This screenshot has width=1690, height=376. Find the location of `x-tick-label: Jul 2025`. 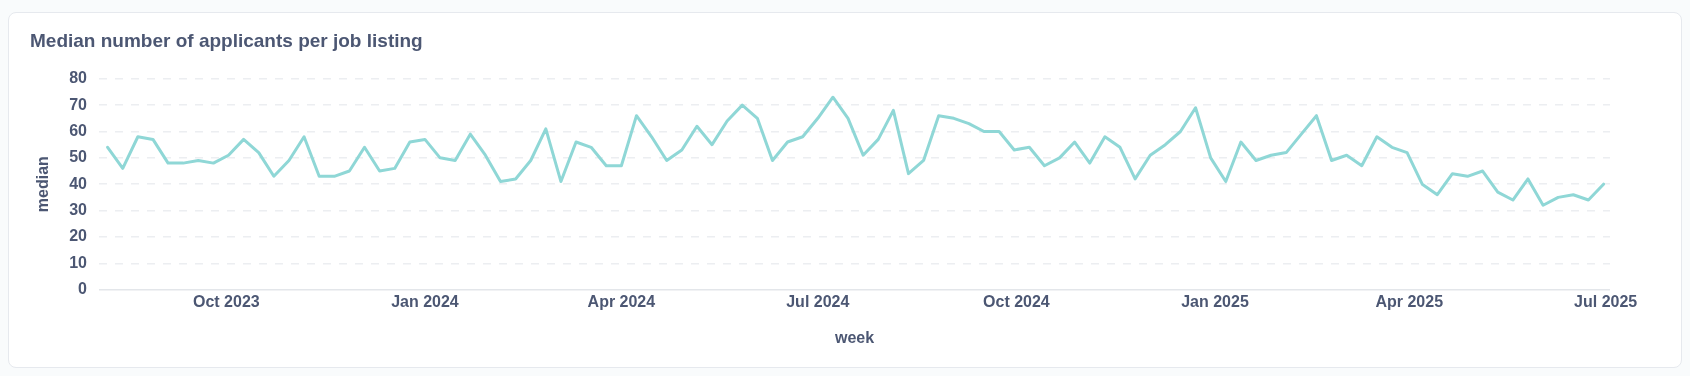

x-tick-label: Jul 2025 is located at coordinates (1606, 301).